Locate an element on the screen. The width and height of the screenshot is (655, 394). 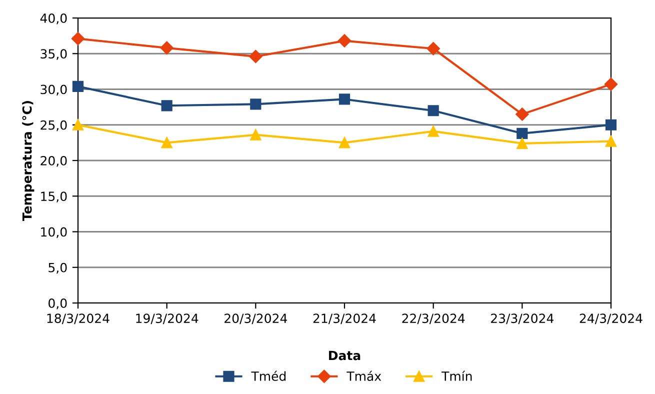
x-tick-label: 23/3/2024 is located at coordinates (522, 319).